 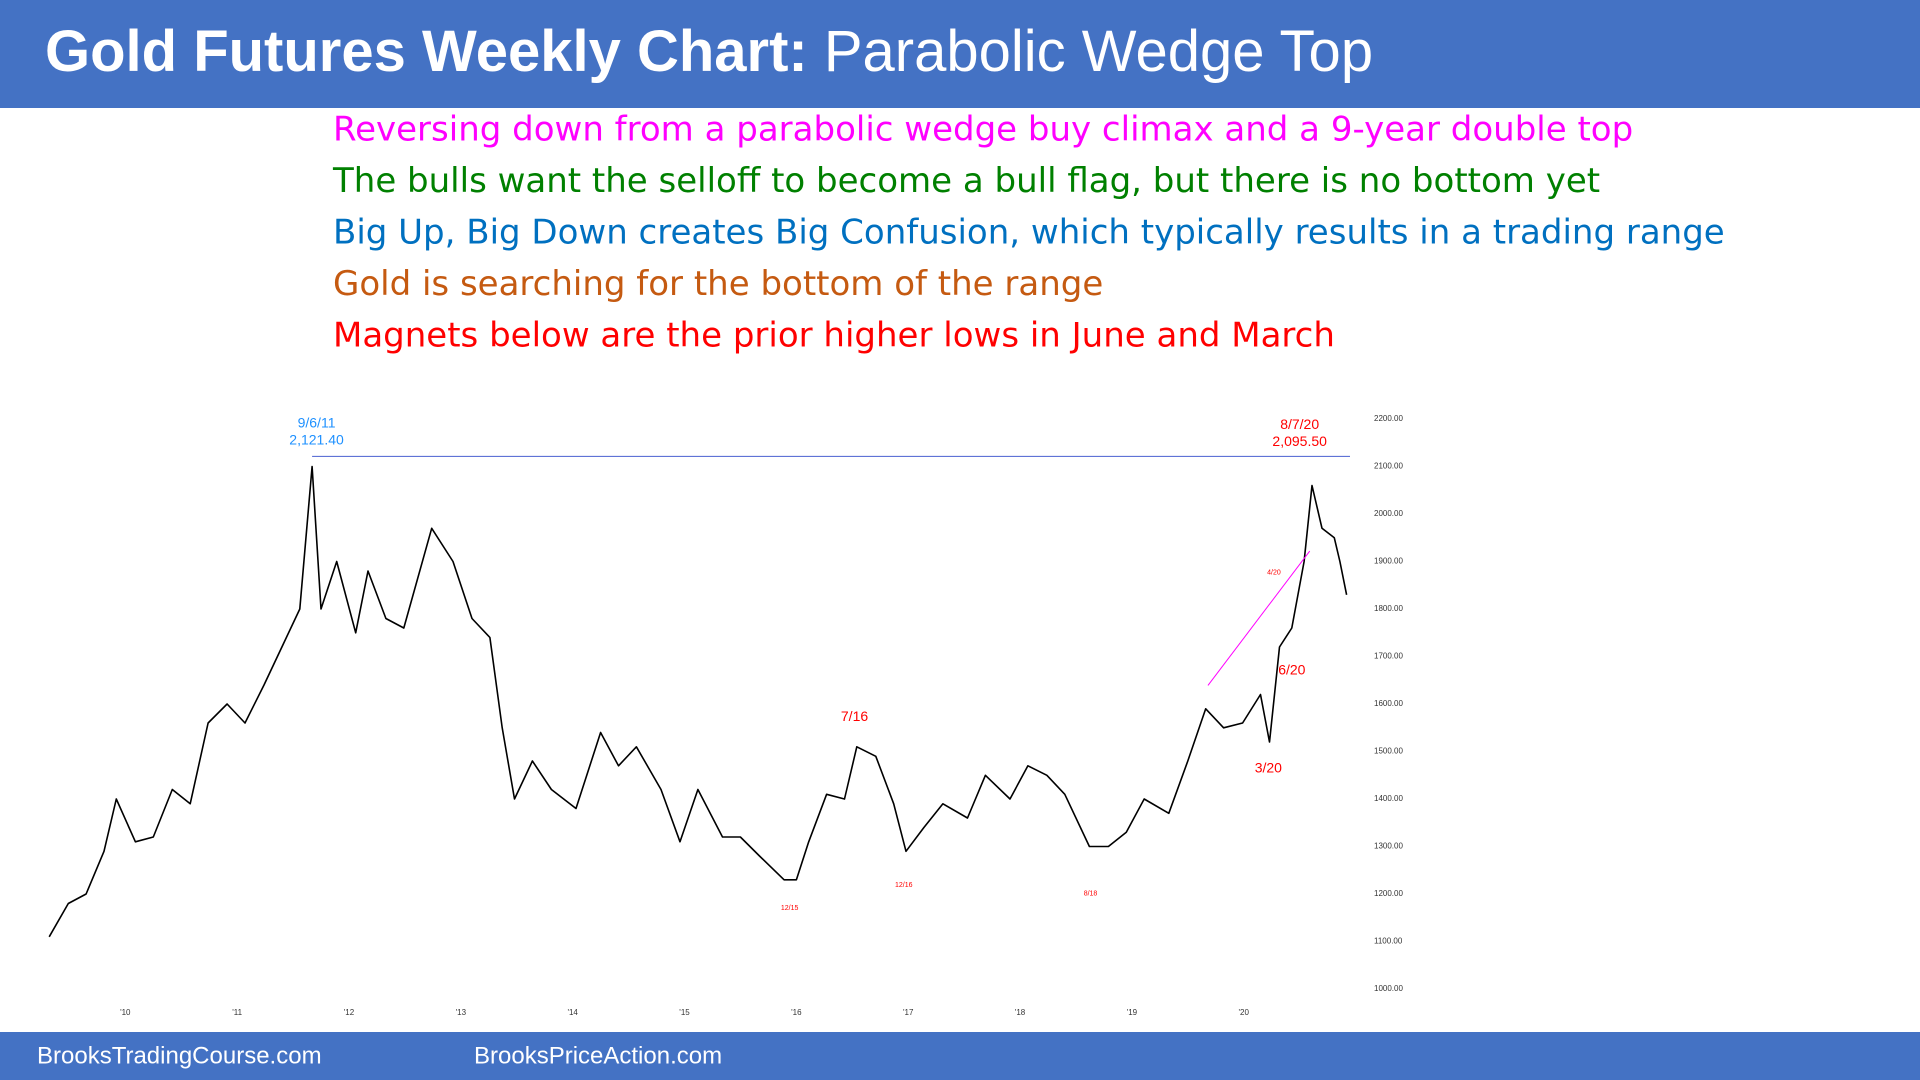 I want to click on annotation: 12/16, so click(x=904, y=885).